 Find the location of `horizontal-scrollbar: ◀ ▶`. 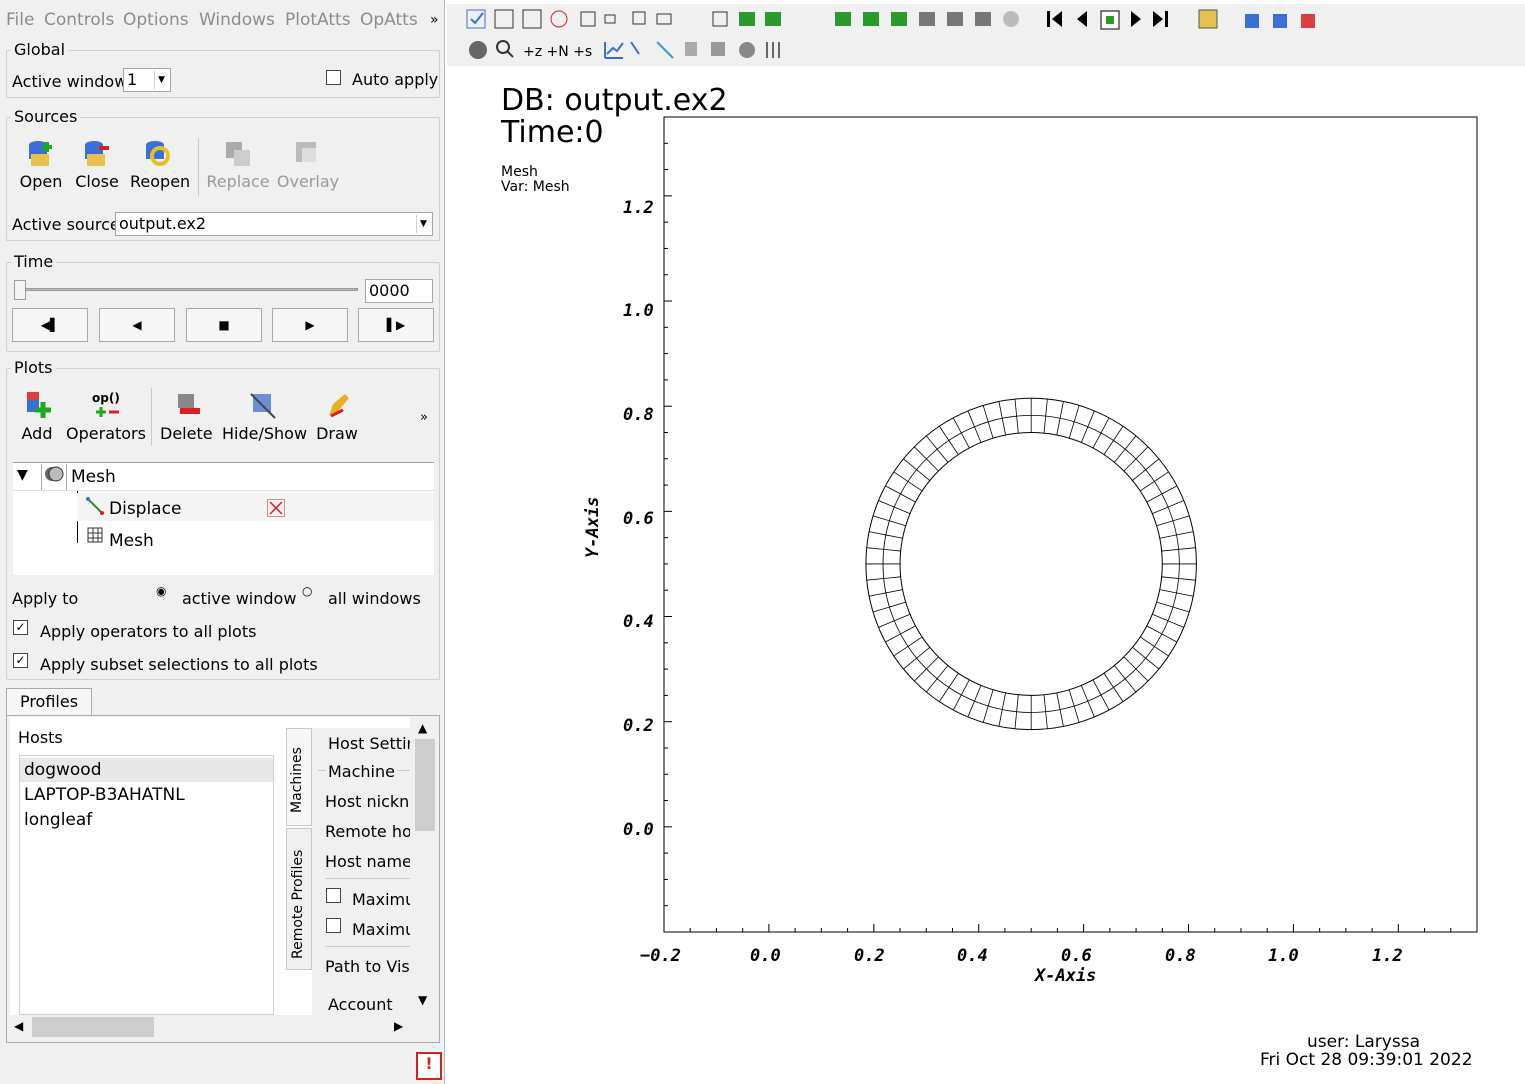

horizontal-scrollbar: ◀ ▶ is located at coordinates (210, 1027).